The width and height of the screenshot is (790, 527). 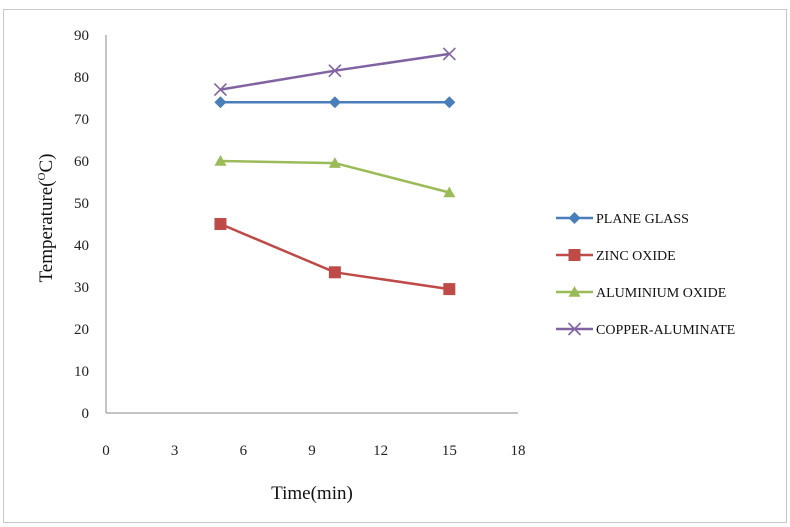 What do you see at coordinates (81, 36) in the screenshot?
I see `y-tick-label: 90` at bounding box center [81, 36].